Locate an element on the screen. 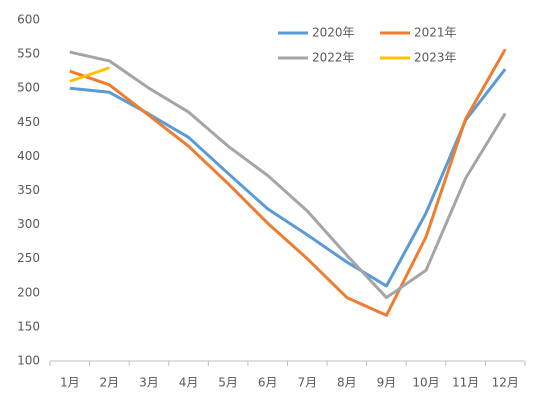  x-tick-label: 6月 is located at coordinates (268, 383).